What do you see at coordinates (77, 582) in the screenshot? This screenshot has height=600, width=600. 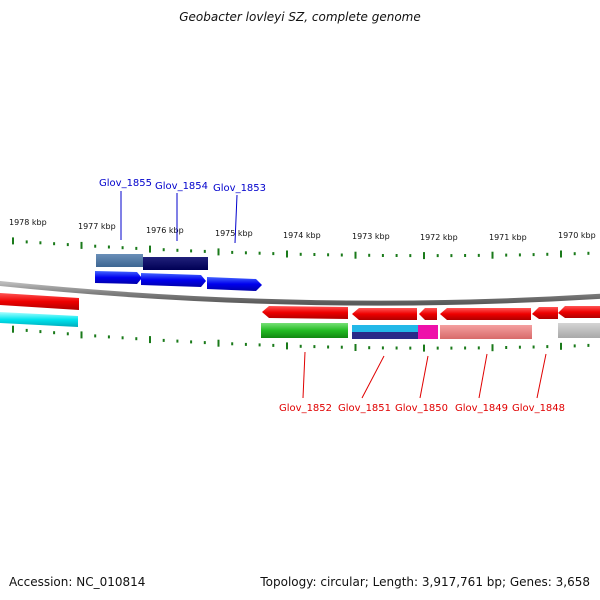 I see `accession-label: Accession: NC_010814` at bounding box center [77, 582].